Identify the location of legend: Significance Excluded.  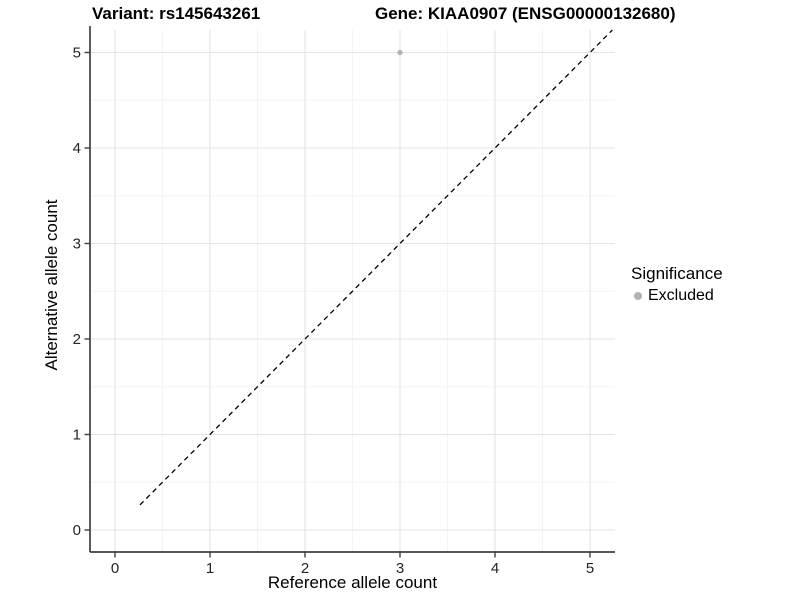
(675, 284).